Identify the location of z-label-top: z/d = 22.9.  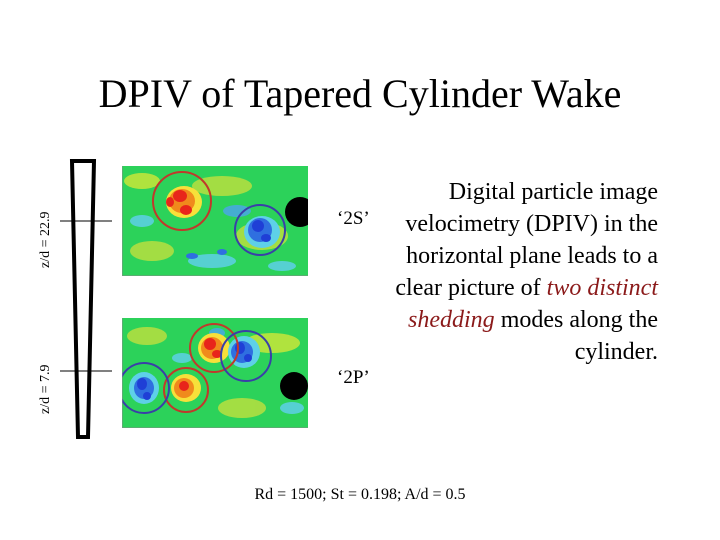
(45, 240).